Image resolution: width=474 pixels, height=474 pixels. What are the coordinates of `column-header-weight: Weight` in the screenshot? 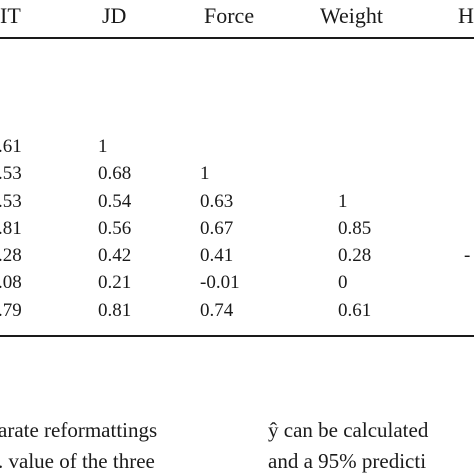 It's located at (351, 15).